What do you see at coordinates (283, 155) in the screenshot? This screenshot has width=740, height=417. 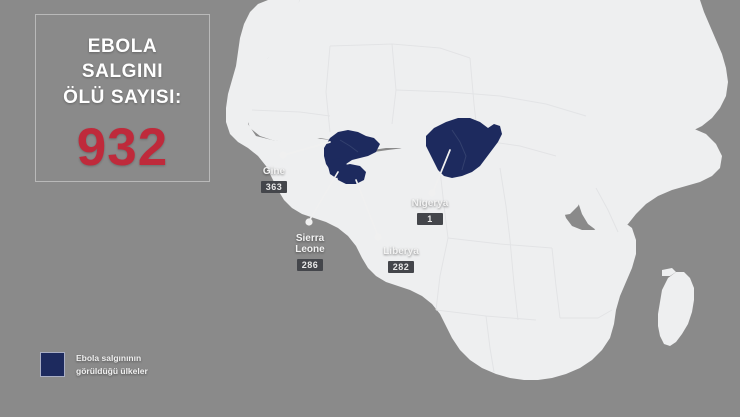 I see `leader-dot-gine` at bounding box center [283, 155].